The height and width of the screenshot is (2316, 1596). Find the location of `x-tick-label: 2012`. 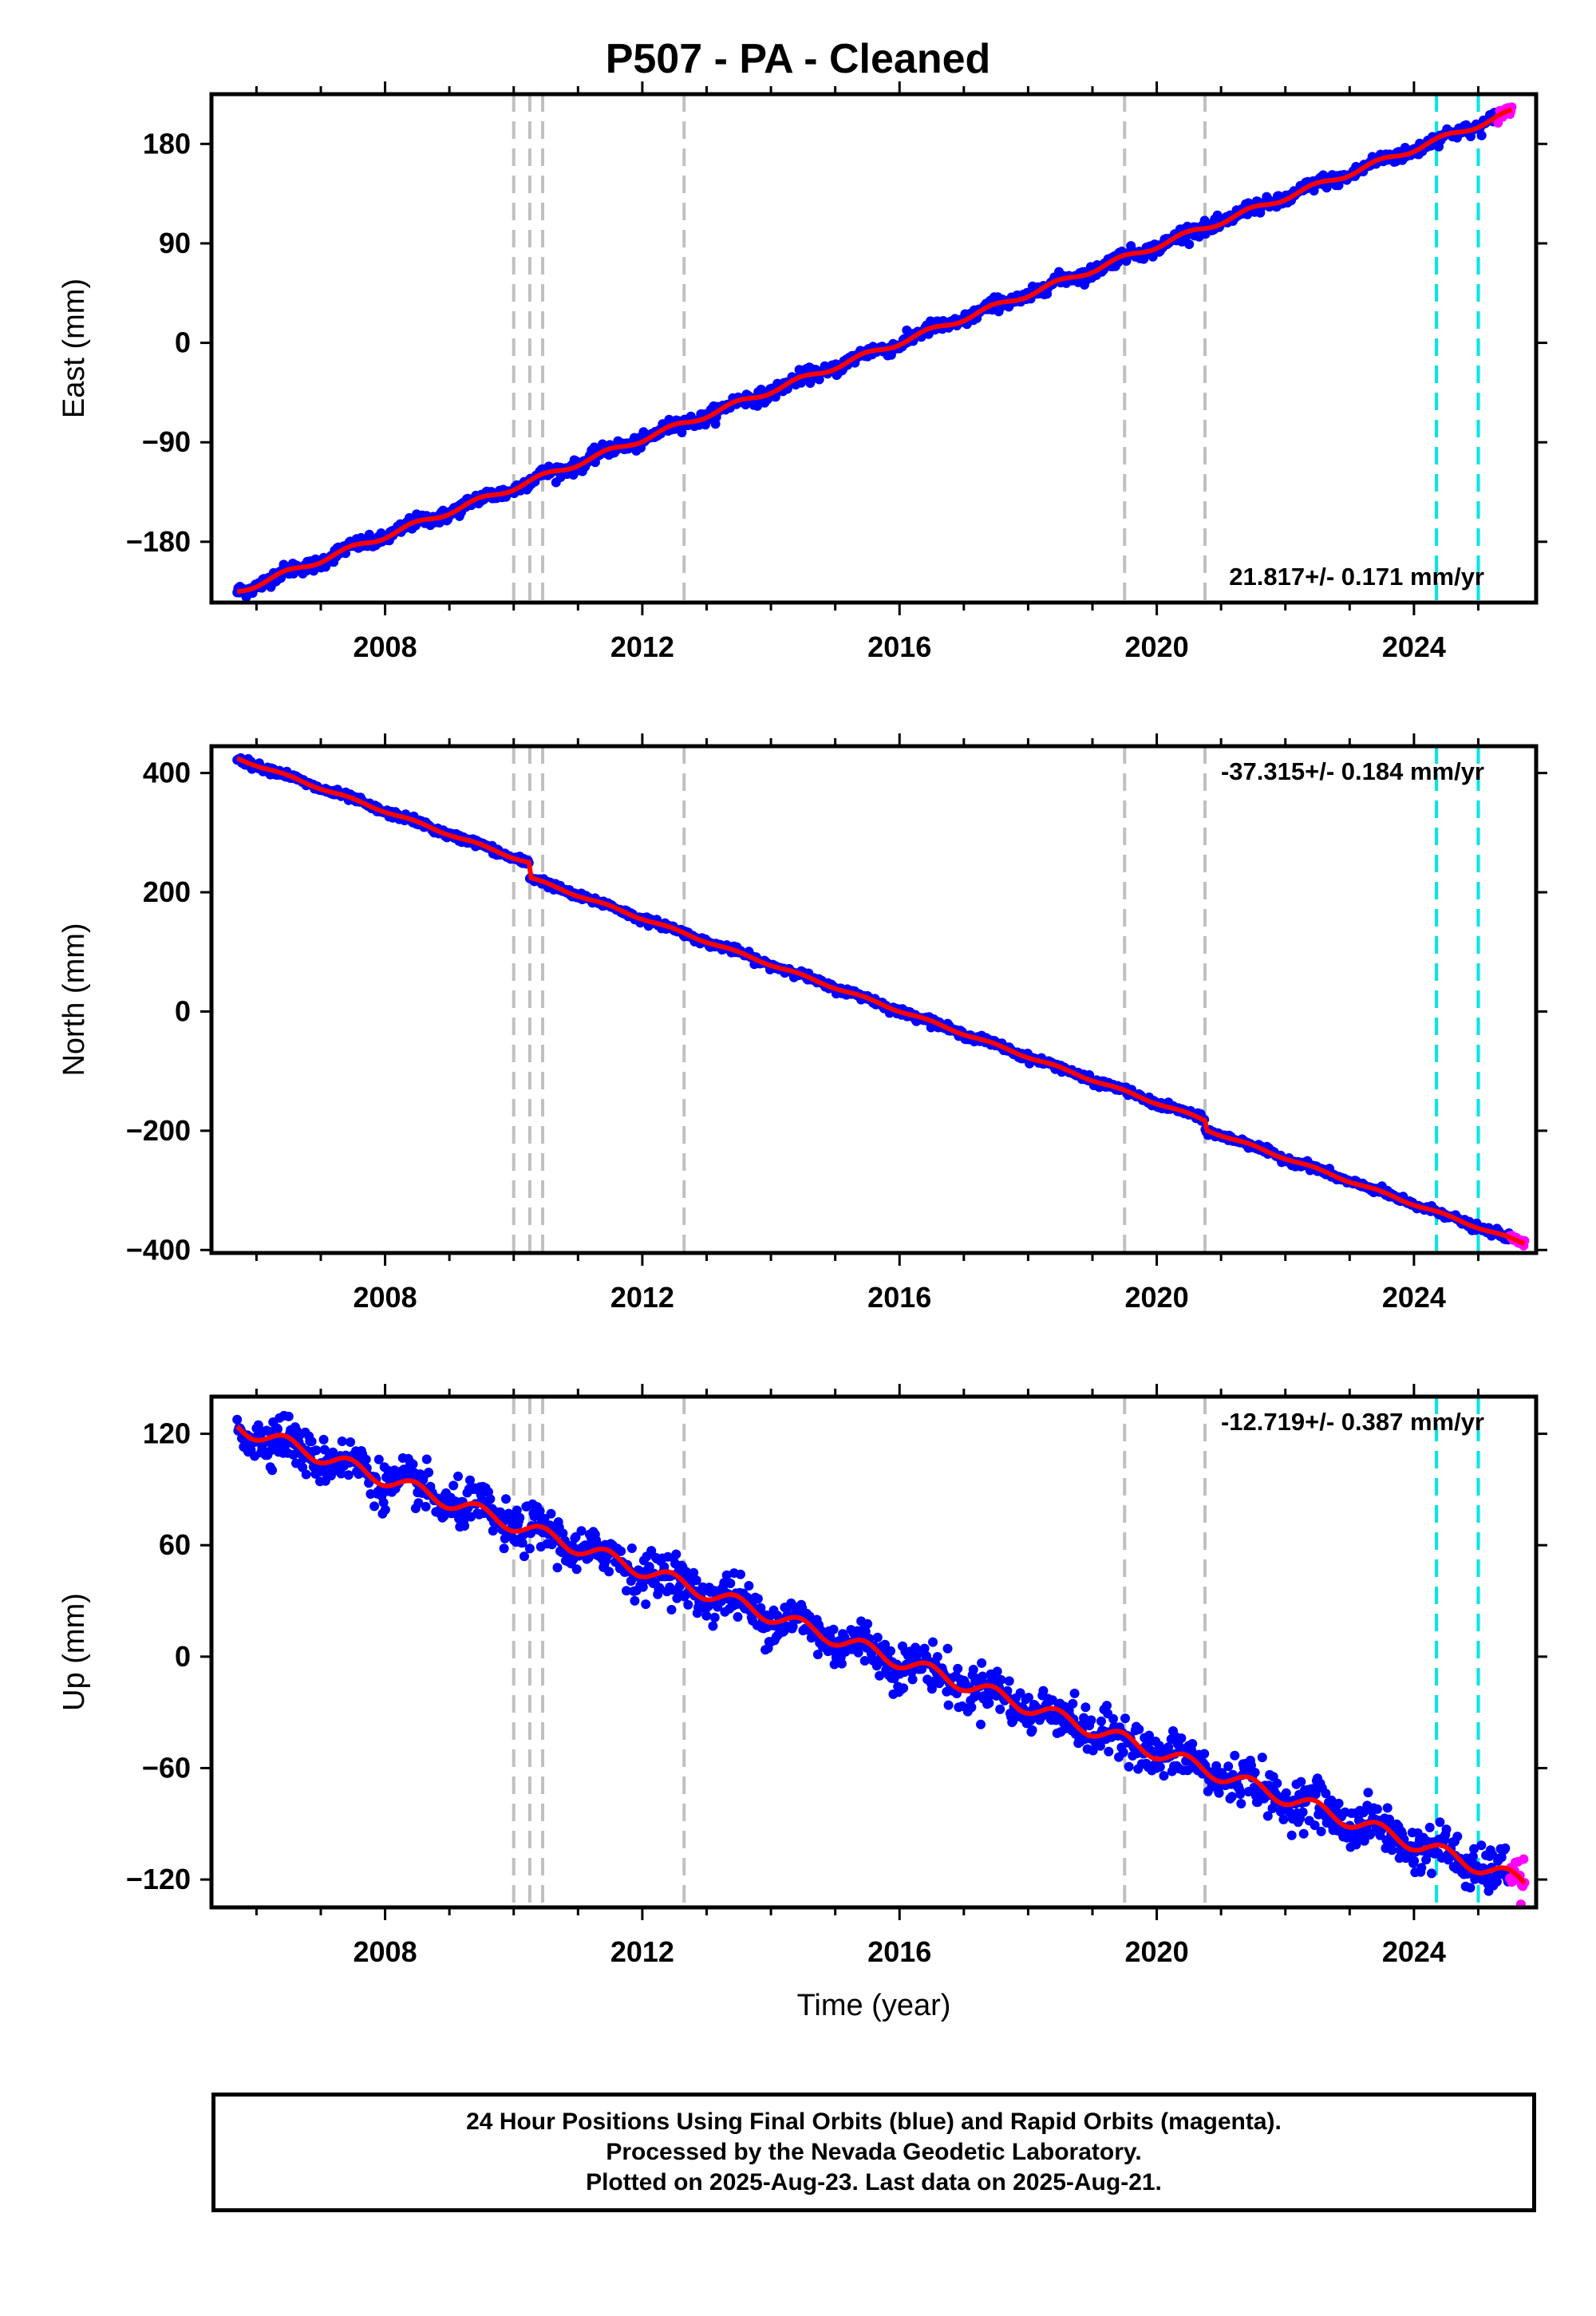

x-tick-label: 2012 is located at coordinates (642, 1952).